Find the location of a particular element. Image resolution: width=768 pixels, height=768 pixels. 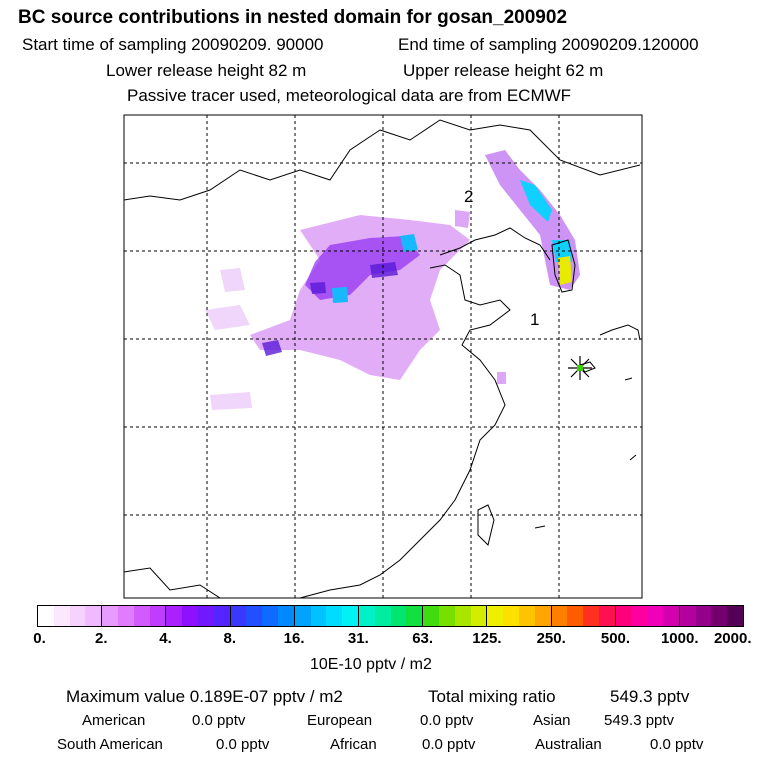

plume-dark is located at coordinates (330, 309).